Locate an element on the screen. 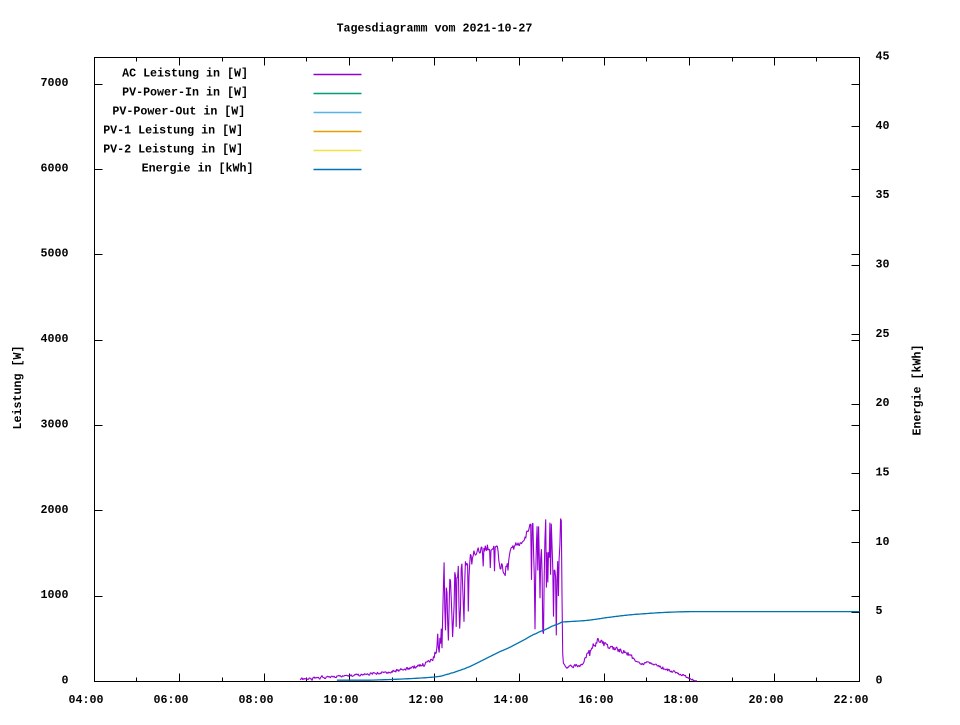  svg-text: 5000 is located at coordinates (55, 254).